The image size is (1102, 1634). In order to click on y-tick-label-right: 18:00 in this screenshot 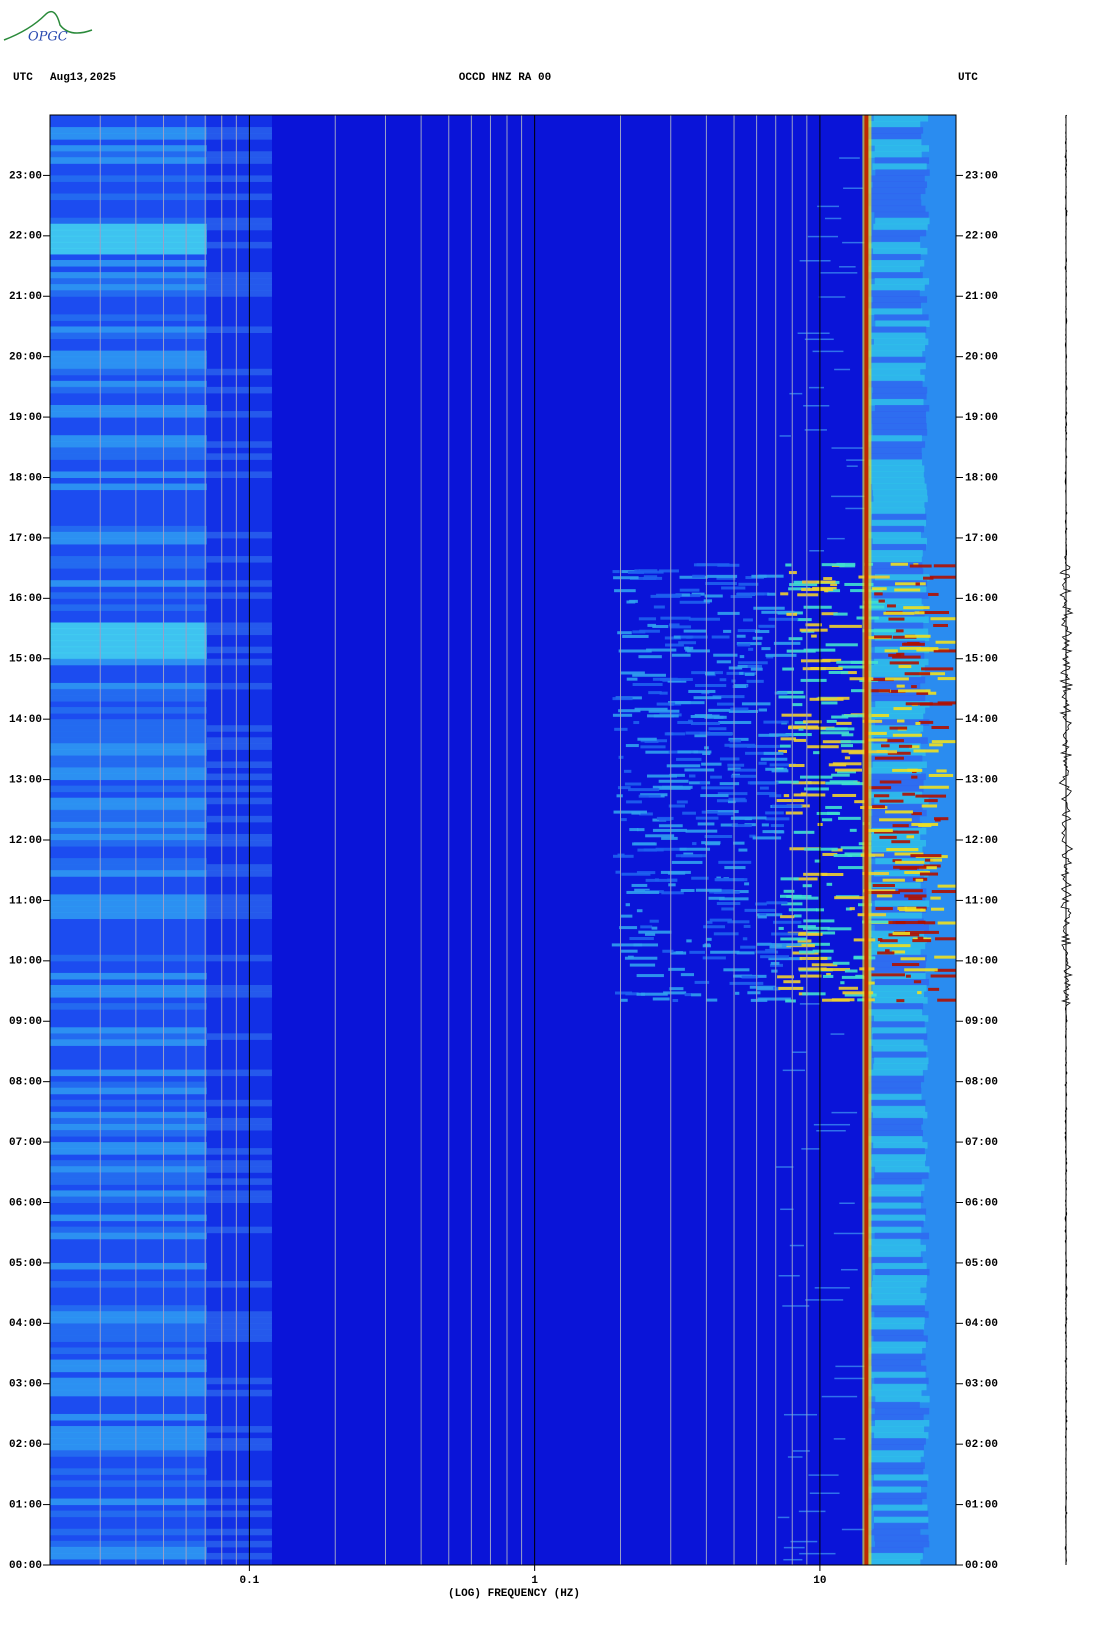, I will do `click(981, 478)`.